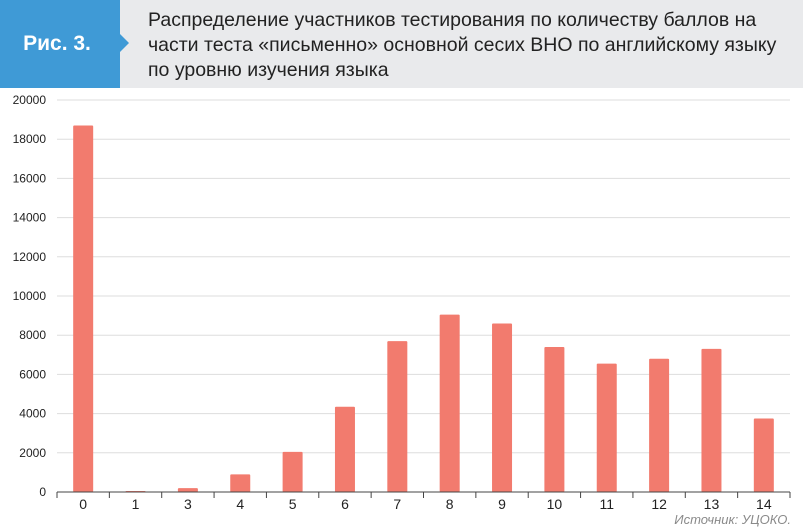 This screenshot has width=803, height=531. Describe the element at coordinates (83, 504) in the screenshot. I see `x-tick-label: 0` at that location.